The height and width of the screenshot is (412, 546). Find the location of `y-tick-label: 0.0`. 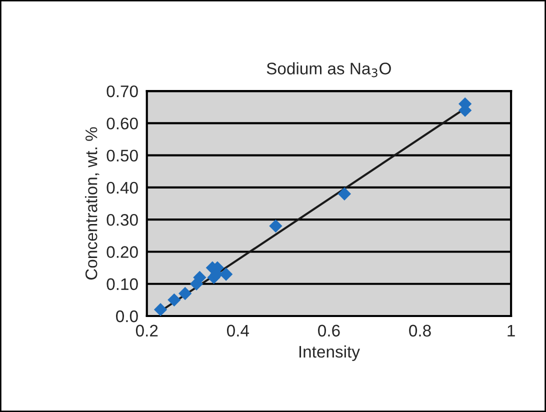

y-tick-label: 0.0 is located at coordinates (127, 316).